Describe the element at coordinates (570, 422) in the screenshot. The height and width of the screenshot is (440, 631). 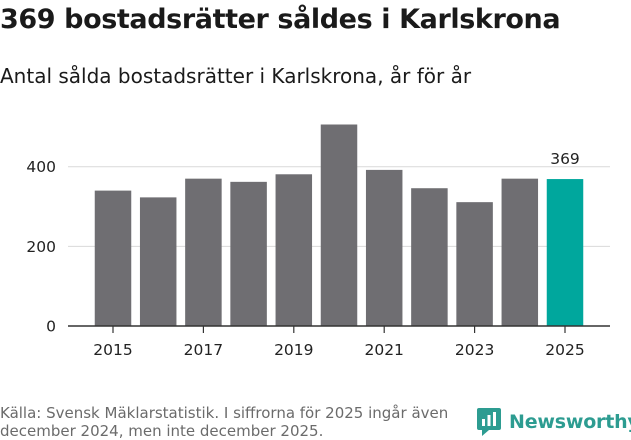
I see `brand-name: Newsworthy` at that location.